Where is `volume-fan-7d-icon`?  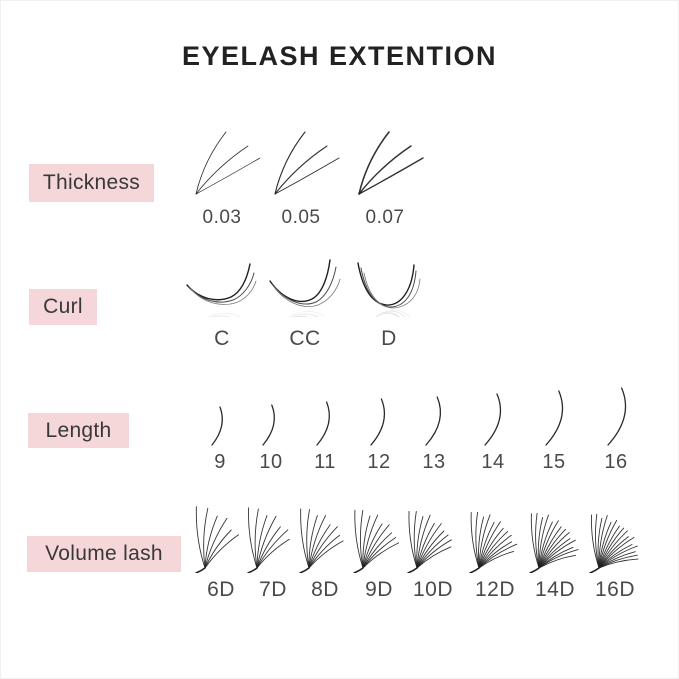
volume-fan-7d-icon is located at coordinates (268, 540).